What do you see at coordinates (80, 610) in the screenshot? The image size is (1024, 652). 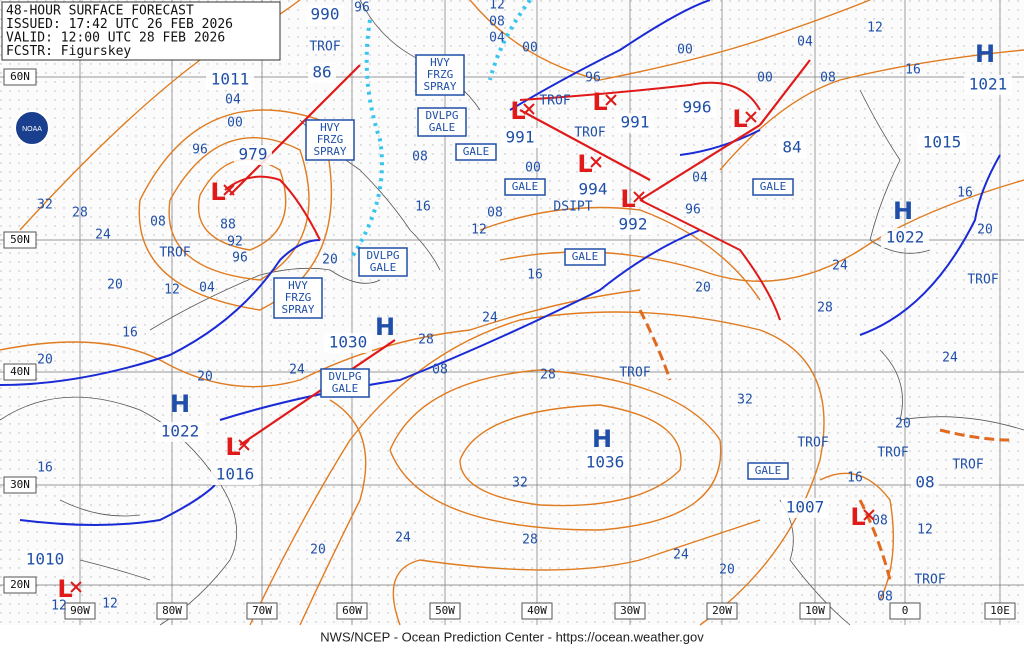 I see `lon-label: 90W` at bounding box center [80, 610].